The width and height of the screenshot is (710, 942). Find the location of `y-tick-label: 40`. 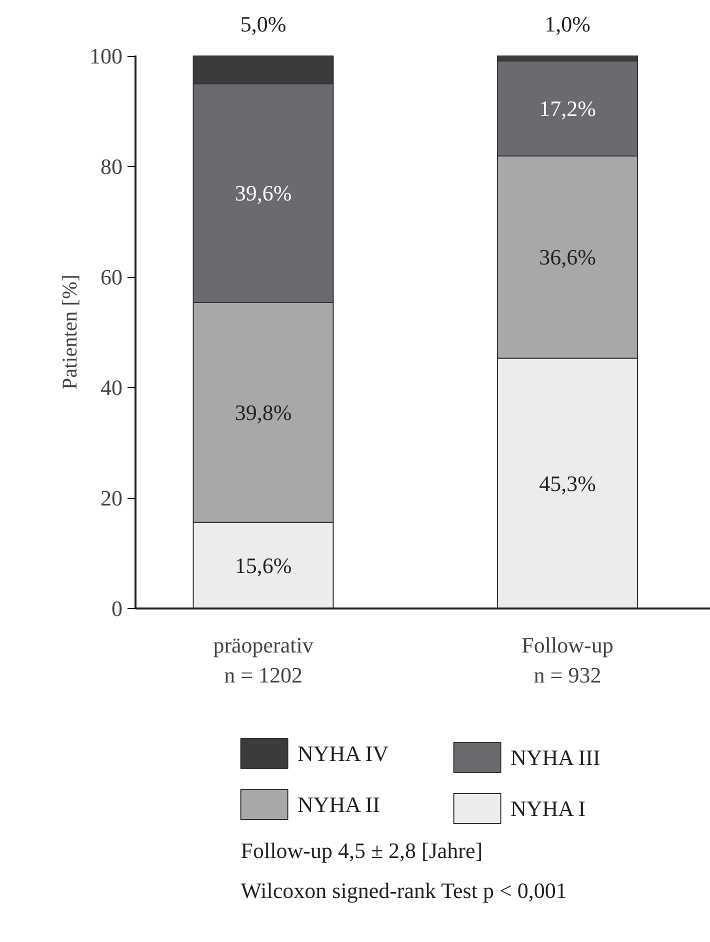

y-tick-label: 40 is located at coordinates (111, 387).